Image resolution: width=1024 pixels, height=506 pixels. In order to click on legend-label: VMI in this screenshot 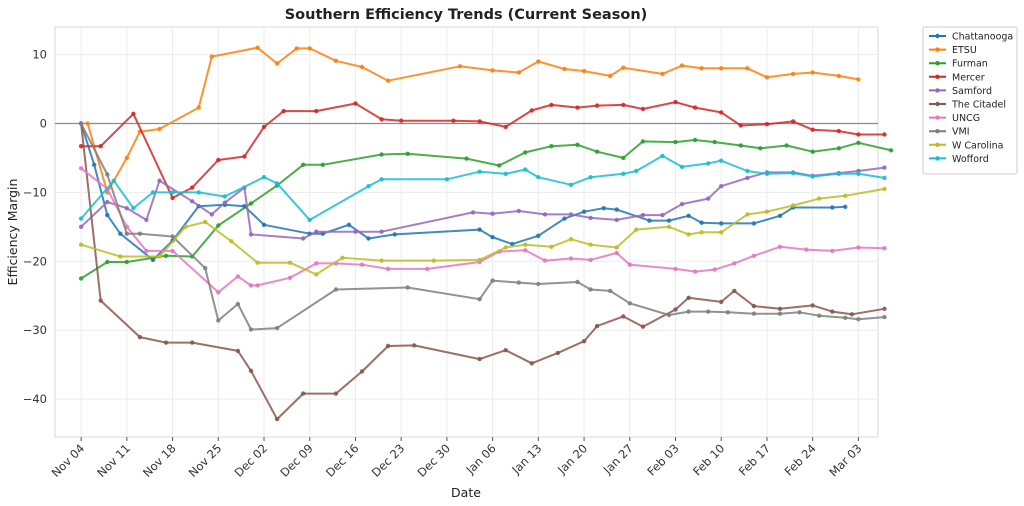, I will do `click(961, 132)`.